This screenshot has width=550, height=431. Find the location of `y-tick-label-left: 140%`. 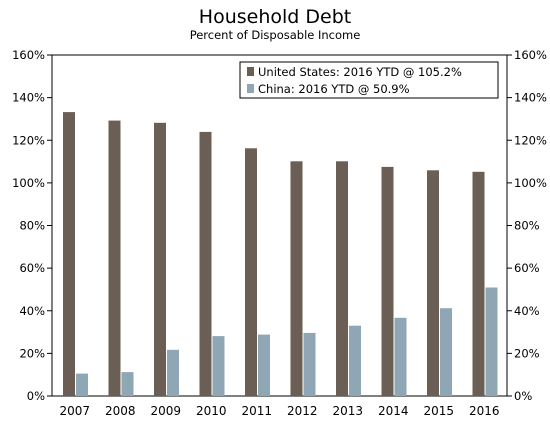

y-tick-label-left: 140% is located at coordinates (28, 98).